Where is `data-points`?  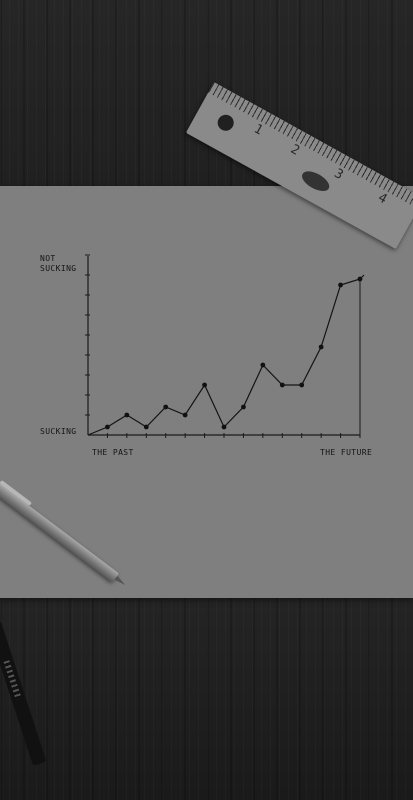 data-points is located at coordinates (234, 353).